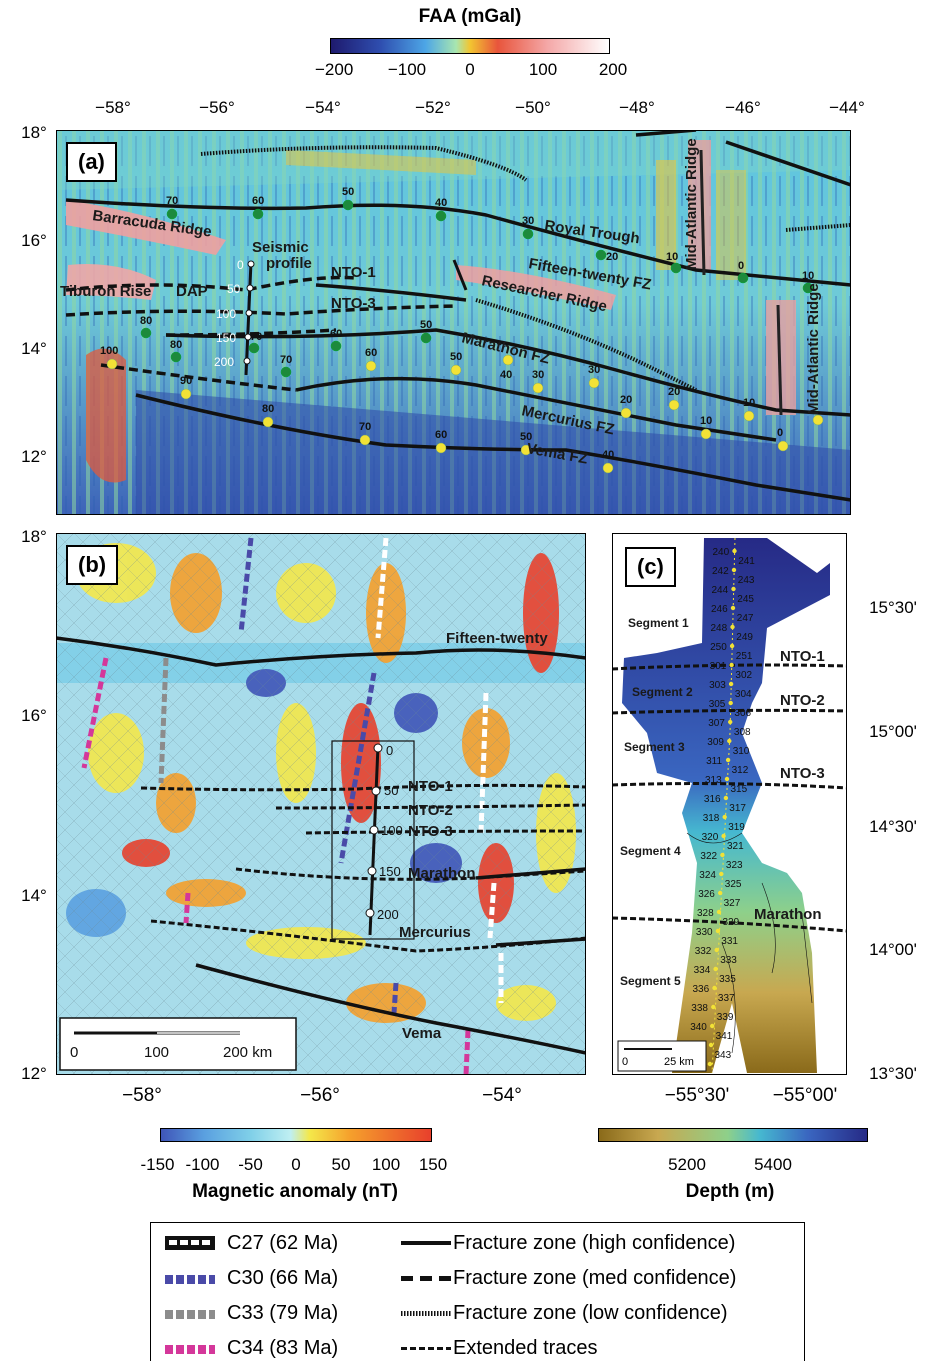 Image resolution: width=930 pixels, height=1361 pixels. Describe the element at coordinates (289, 263) in the screenshot. I see `label-profile: profile` at that location.